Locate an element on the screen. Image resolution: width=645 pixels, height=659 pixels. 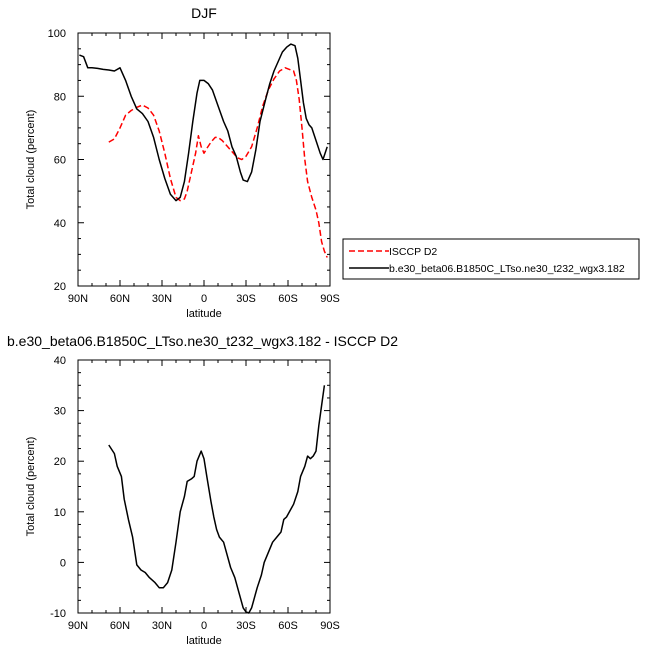
y-tick-label: -10 is located at coordinates (58, 614).